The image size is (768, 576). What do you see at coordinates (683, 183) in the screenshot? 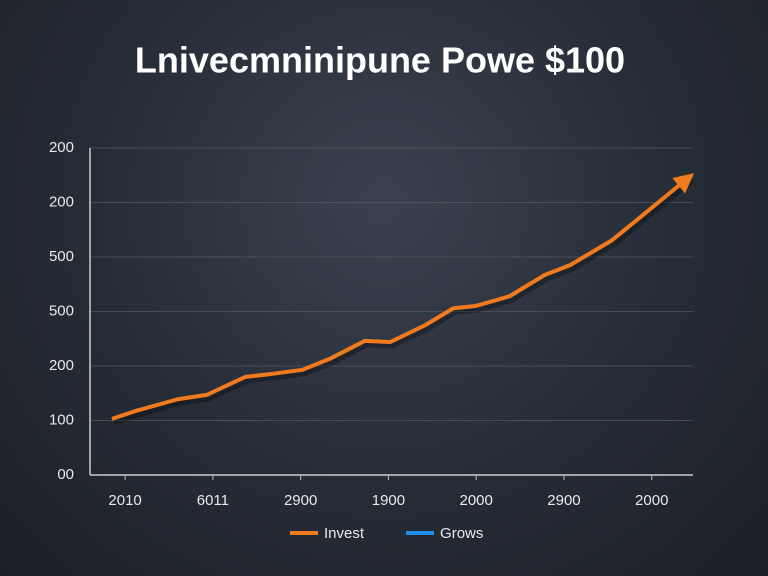
I see `arrow-head` at bounding box center [683, 183].